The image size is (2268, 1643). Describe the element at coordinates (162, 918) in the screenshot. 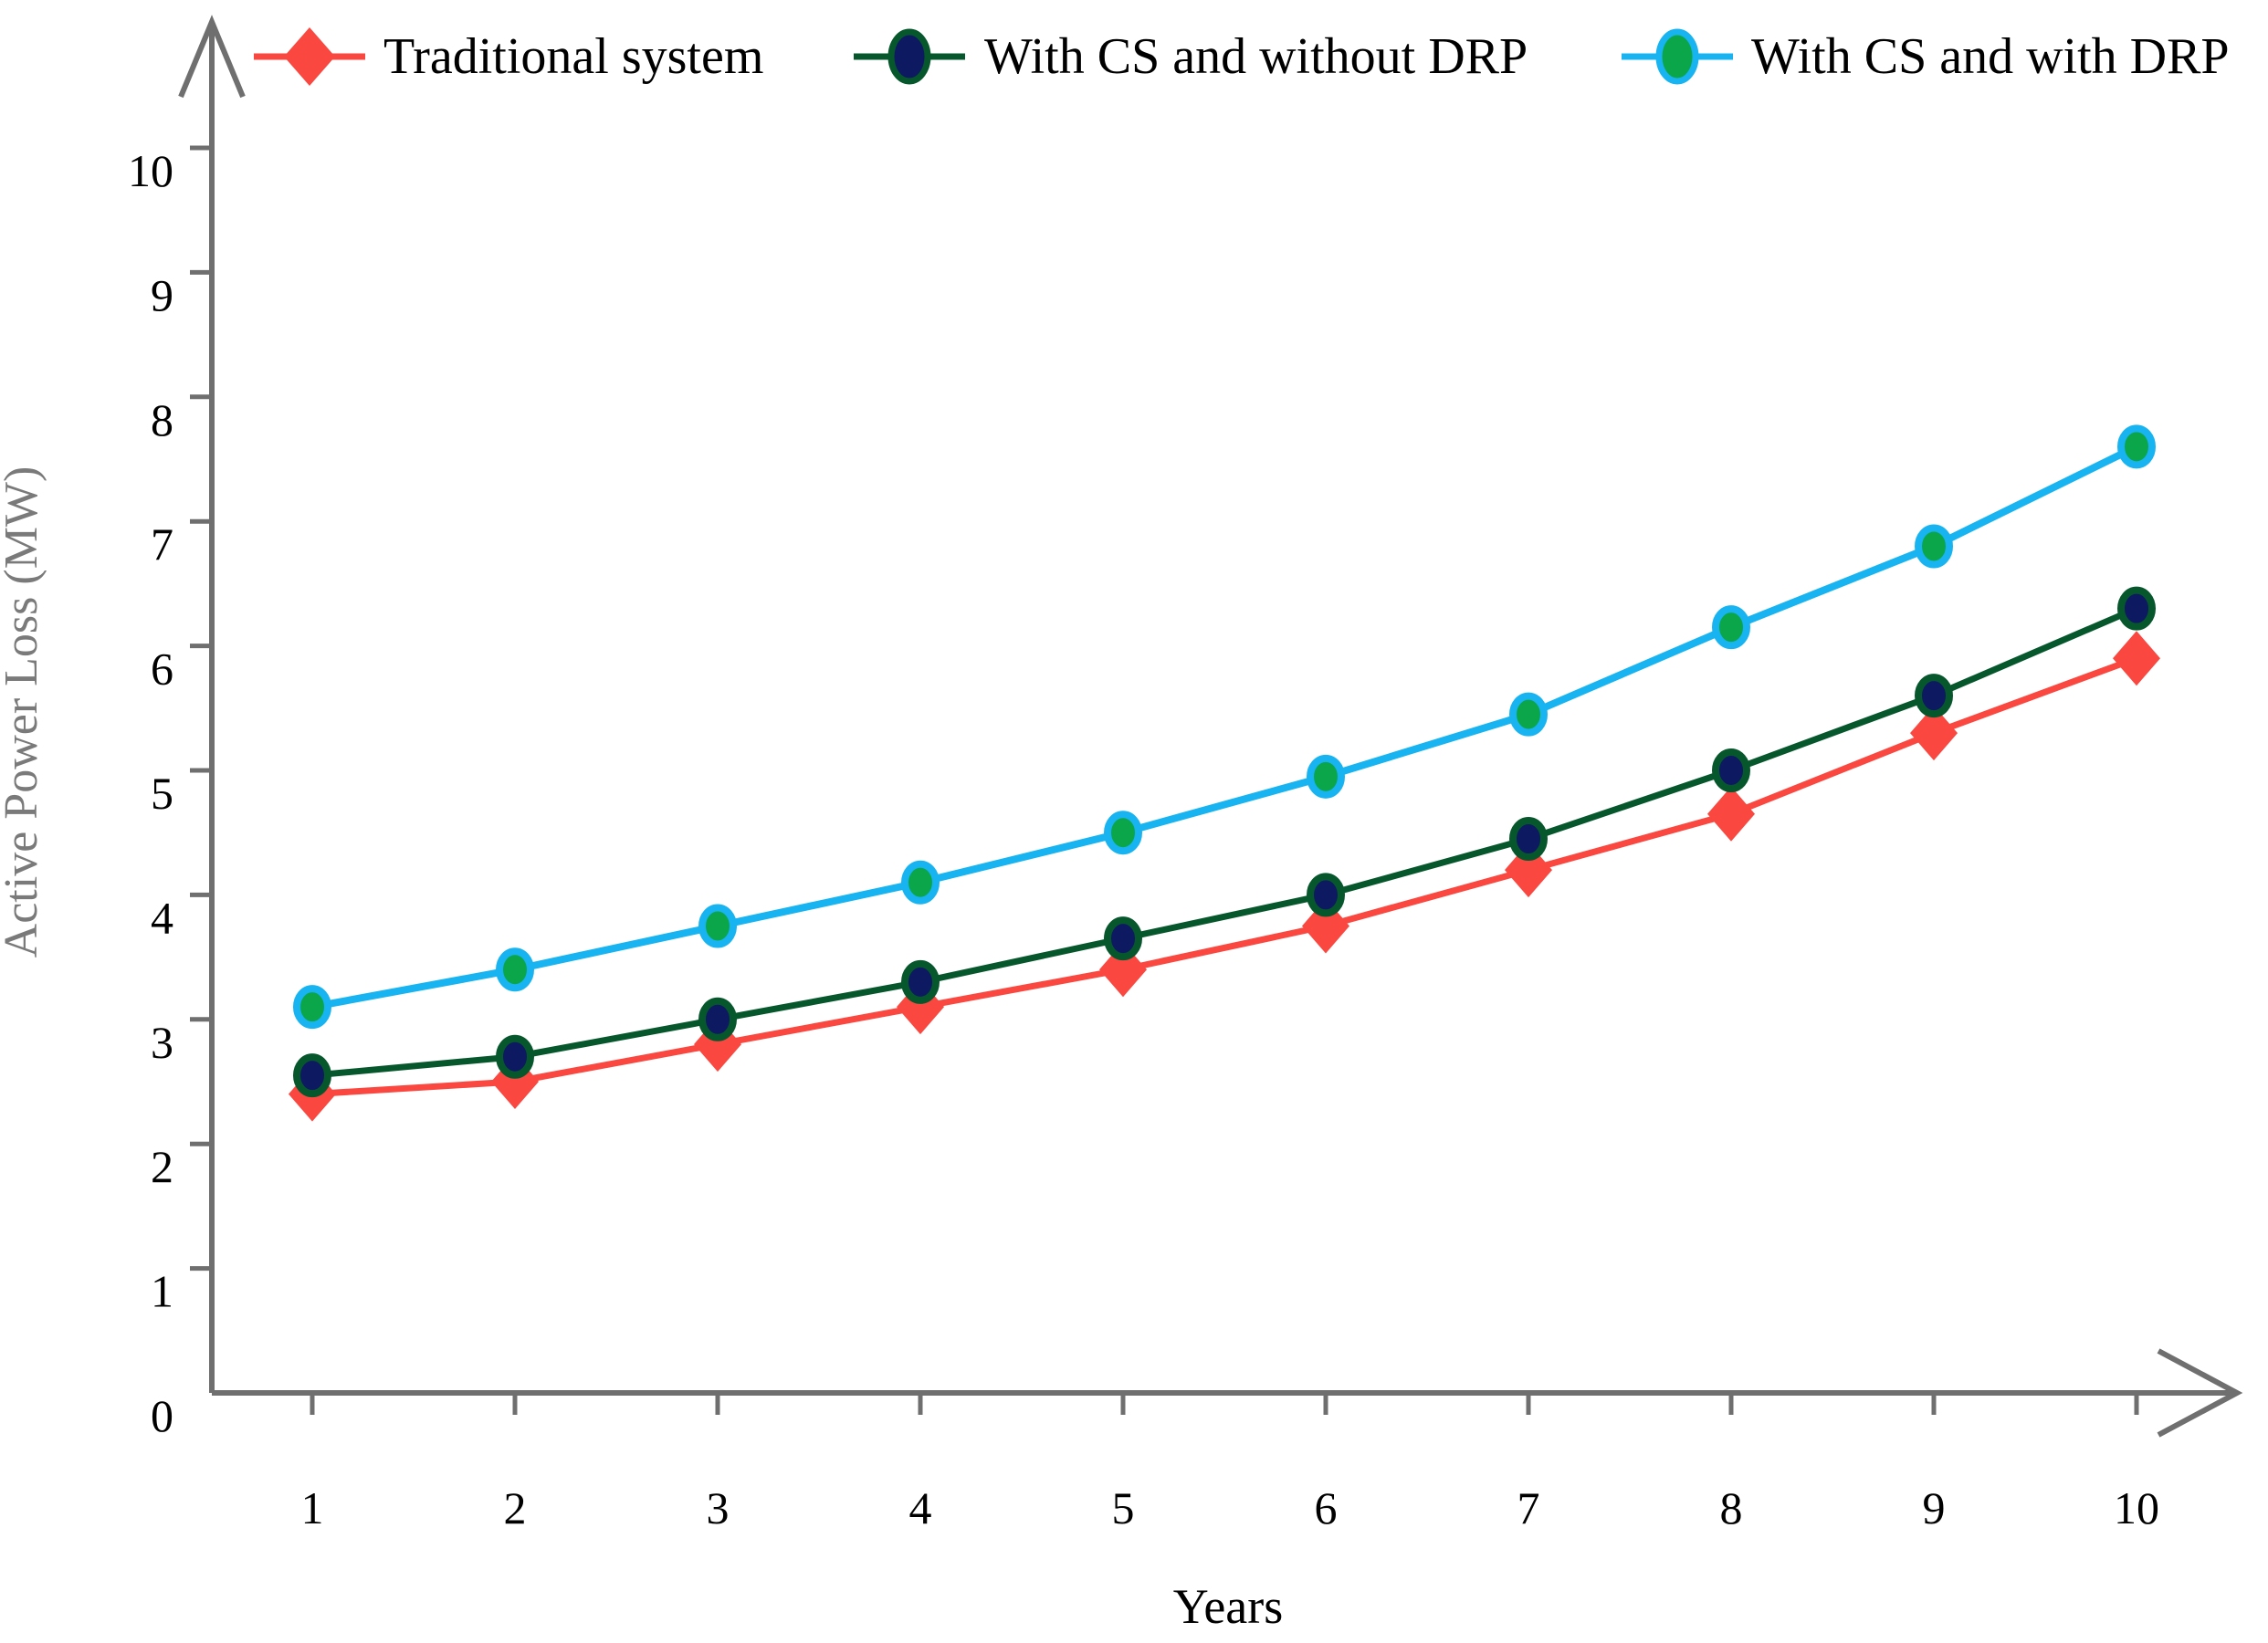

I see `y-tick-label: 4` at that location.